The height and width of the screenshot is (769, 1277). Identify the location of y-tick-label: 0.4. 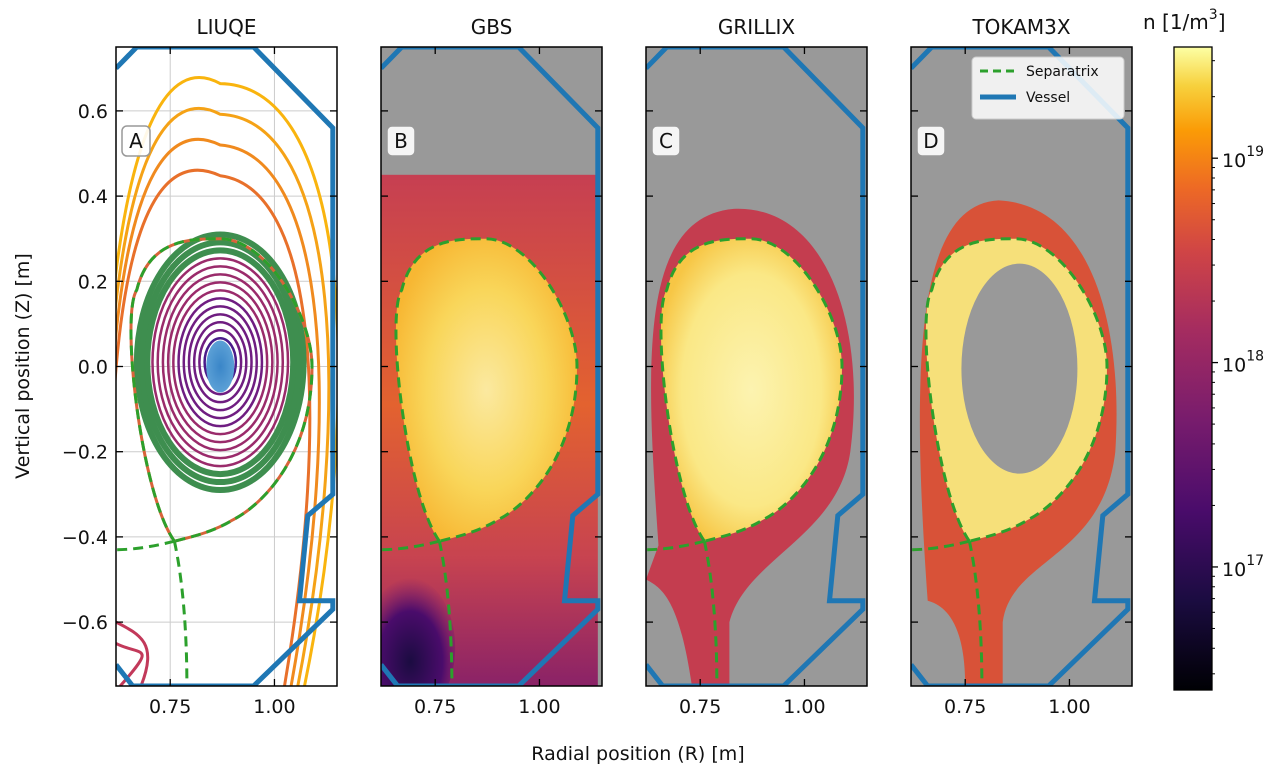
(93, 197).